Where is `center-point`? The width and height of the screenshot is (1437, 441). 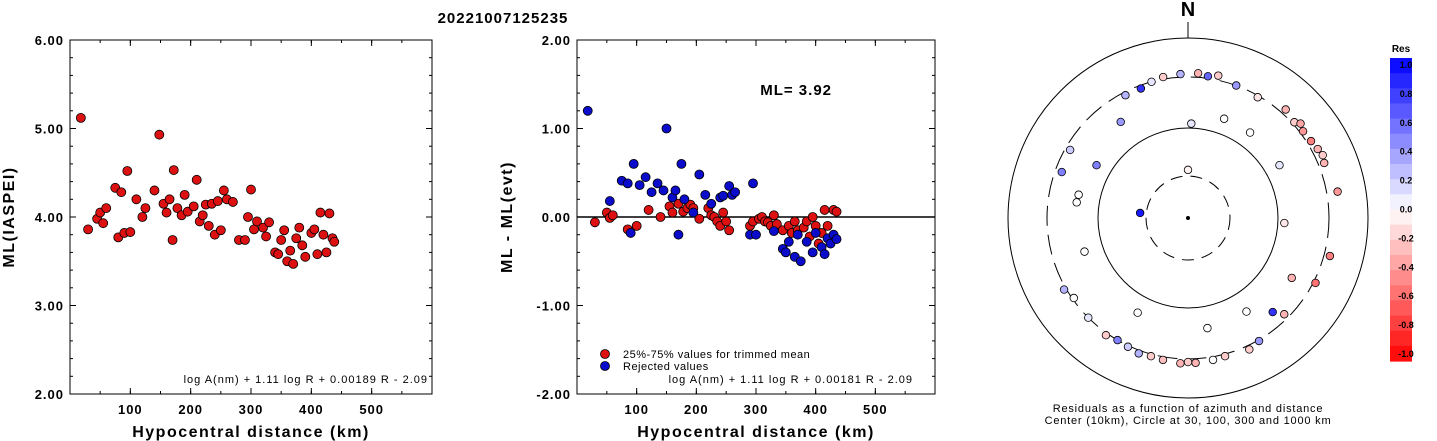
center-point is located at coordinates (1188, 218).